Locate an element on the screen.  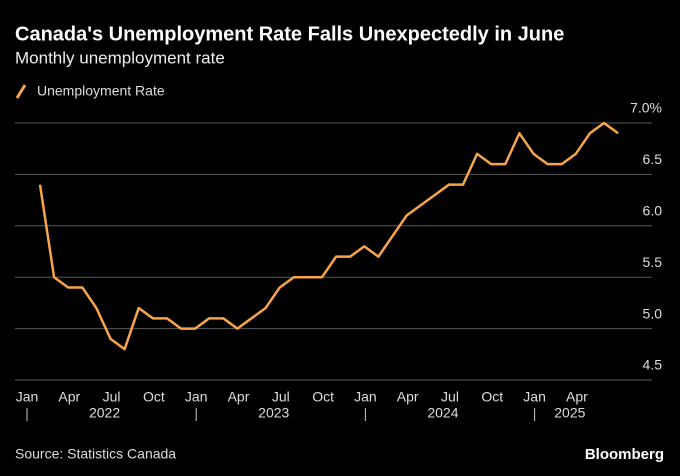
y-tick-label: 4.5 is located at coordinates (653, 365).